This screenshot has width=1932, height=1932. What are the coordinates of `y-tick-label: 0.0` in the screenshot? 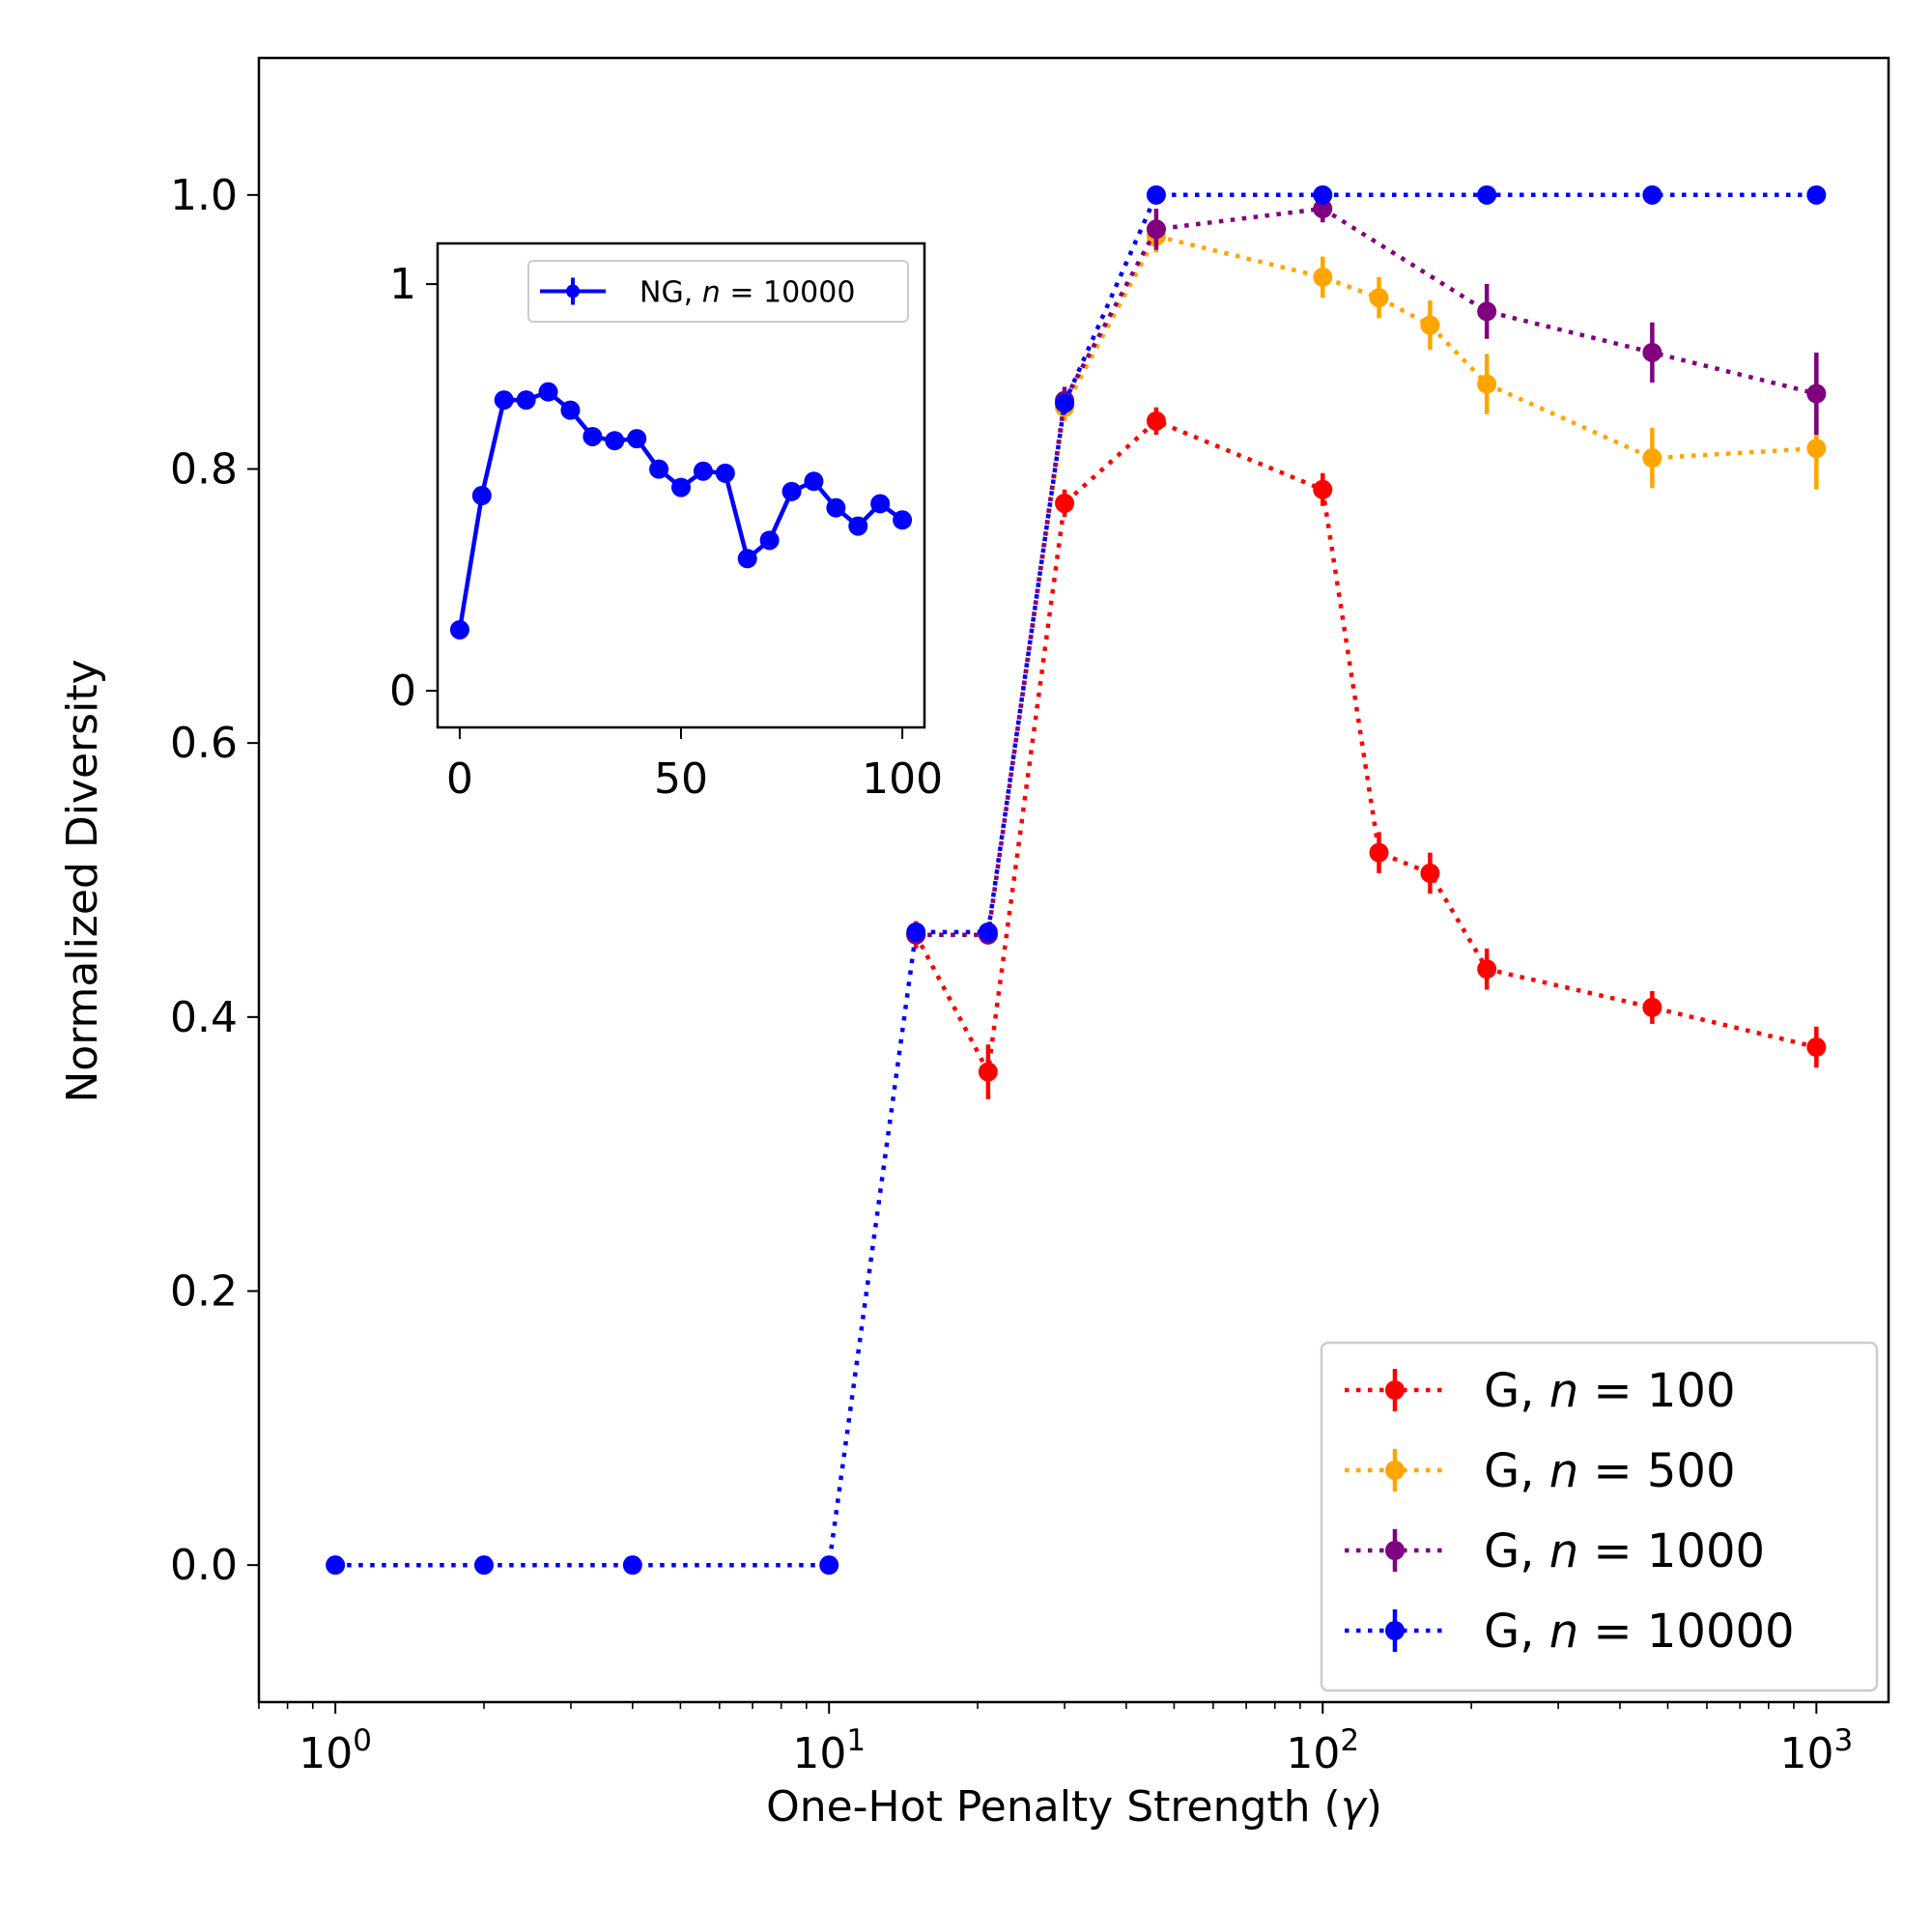 It's located at (204, 1565).